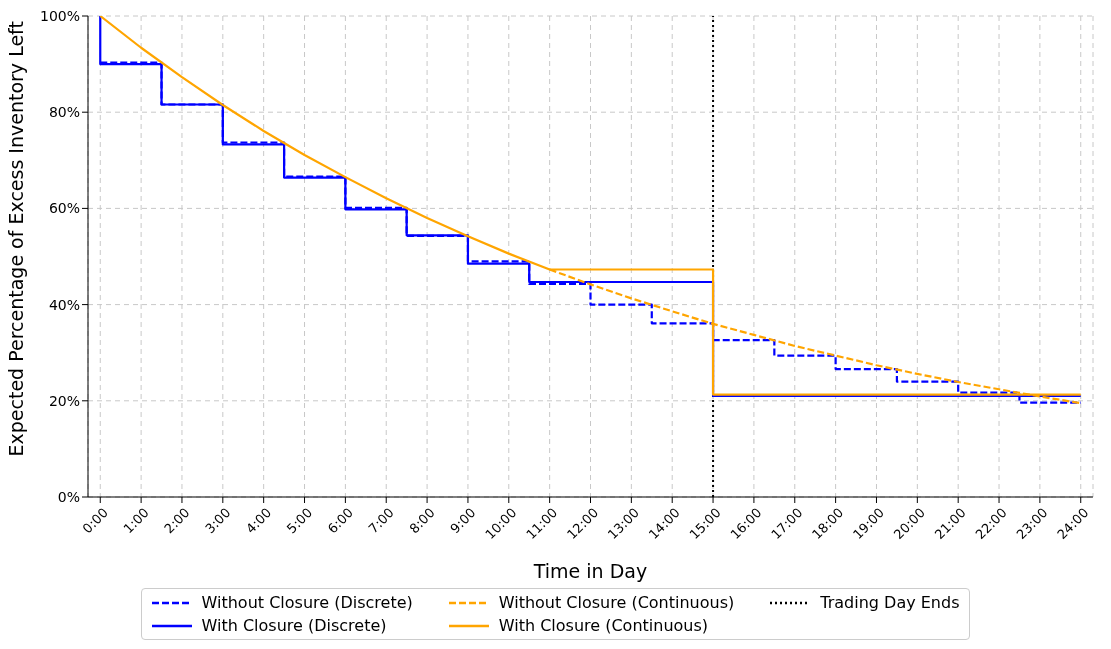 The image size is (1111, 649). Describe the element at coordinates (15, 239) in the screenshot. I see `y-axis-title: Expected Percentage of Excess Inventory Left` at that location.